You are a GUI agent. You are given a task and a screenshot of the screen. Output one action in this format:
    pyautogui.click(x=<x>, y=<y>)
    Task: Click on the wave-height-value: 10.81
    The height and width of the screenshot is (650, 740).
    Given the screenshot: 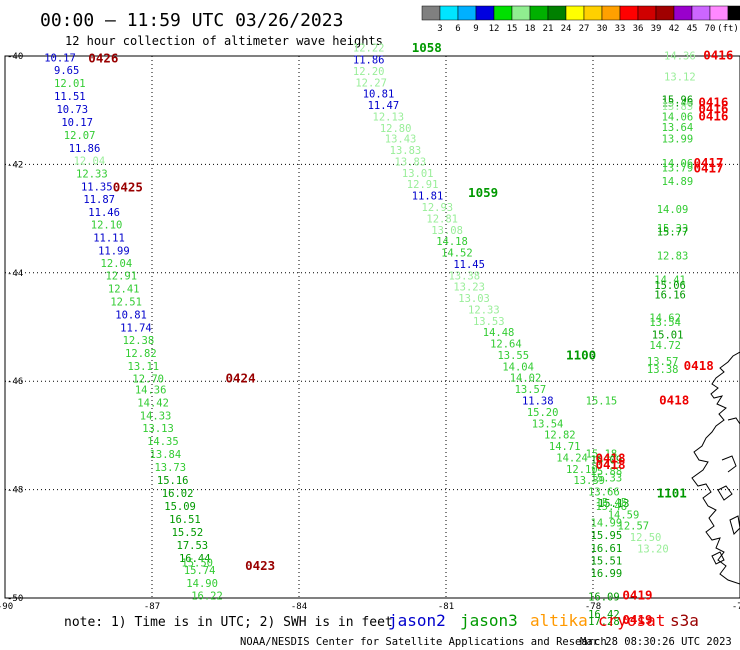 What is the action you would take?
    pyautogui.click(x=379, y=95)
    